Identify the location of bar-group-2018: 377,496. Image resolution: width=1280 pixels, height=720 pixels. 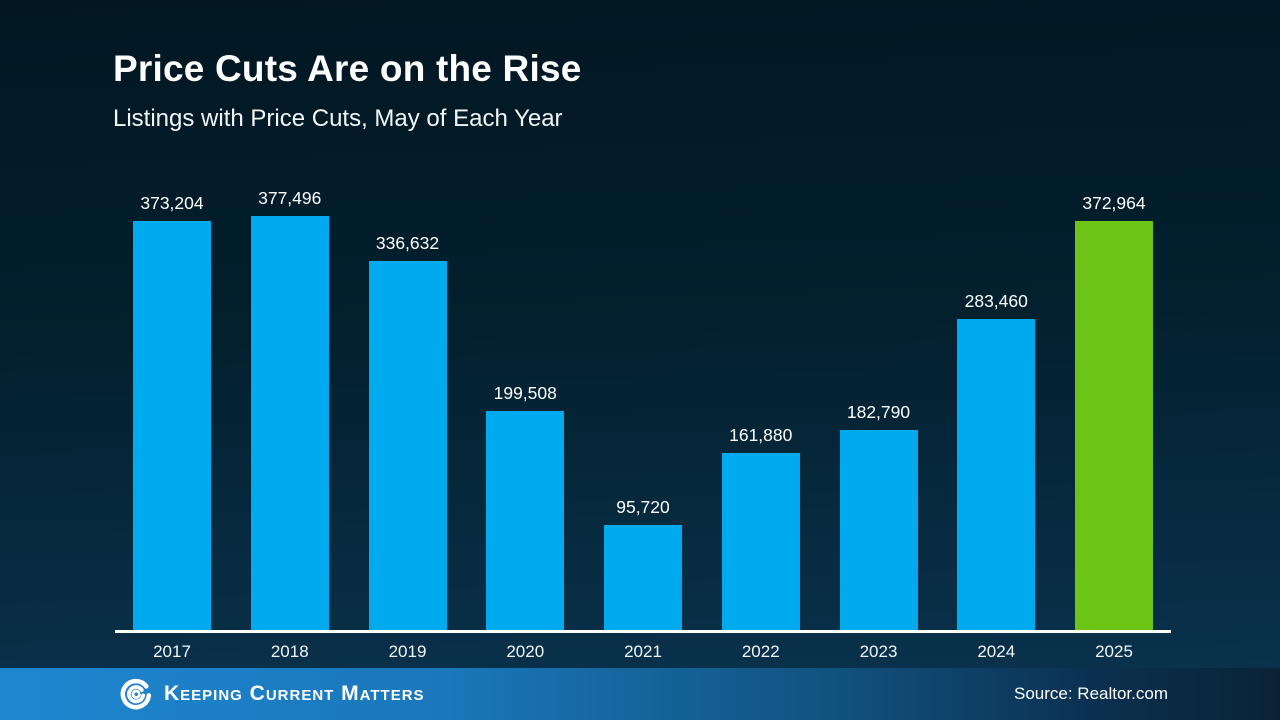
(289, 409).